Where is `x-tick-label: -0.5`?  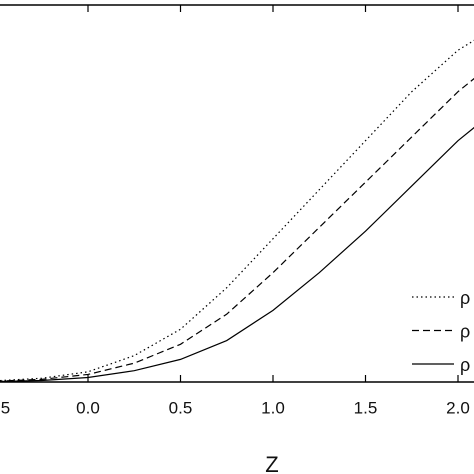
x-tick-label: -0.5 is located at coordinates (5, 407).